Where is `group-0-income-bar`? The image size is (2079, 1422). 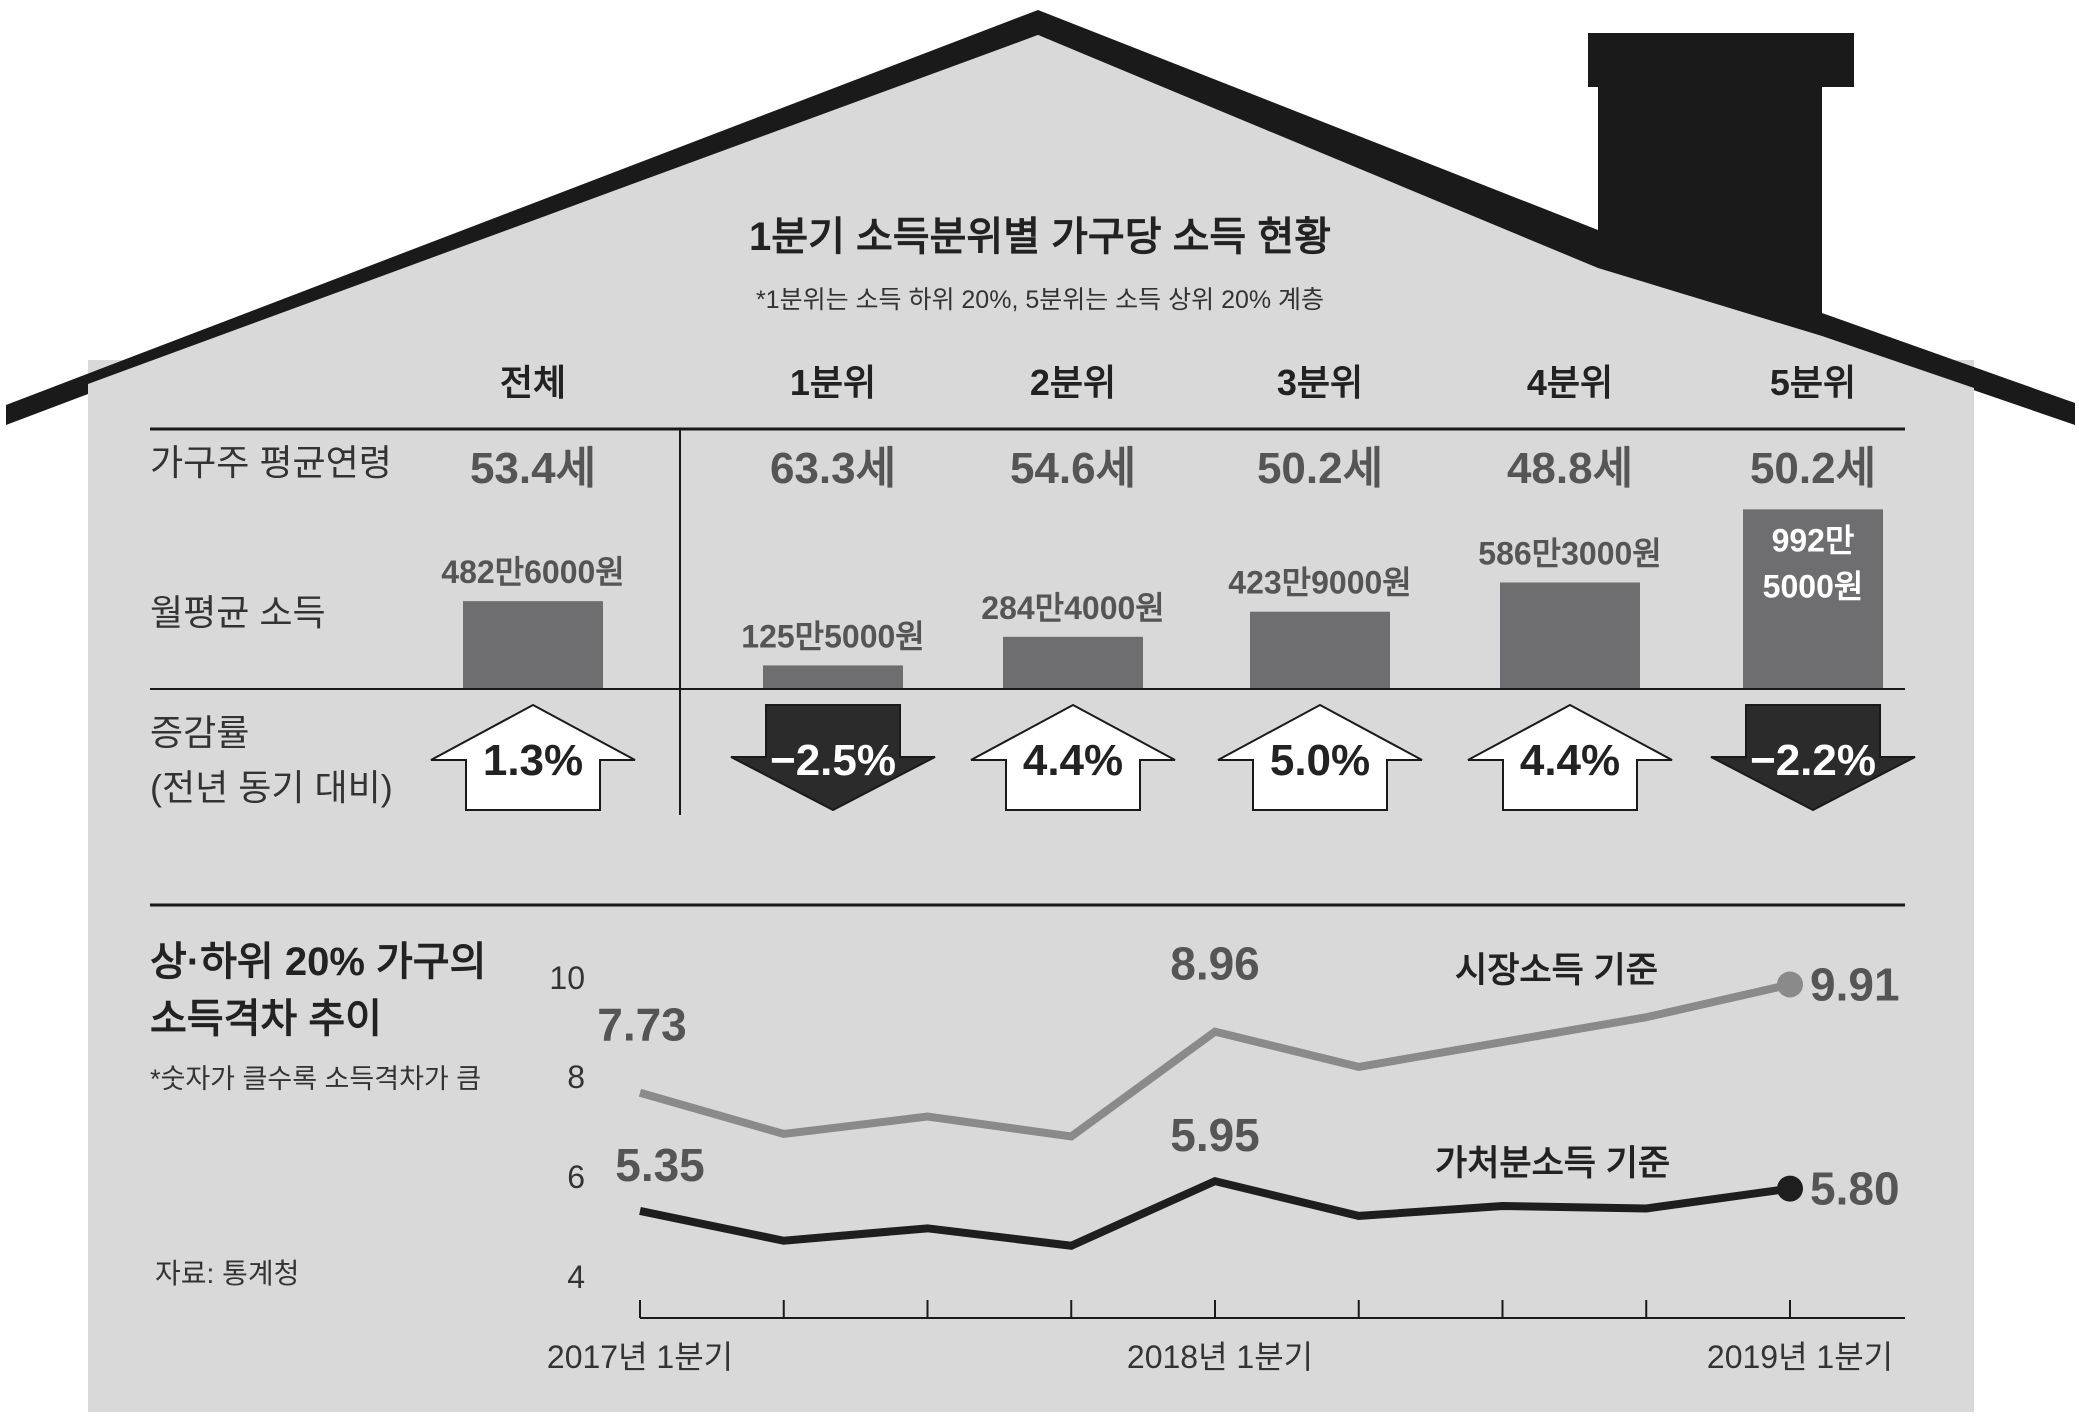
group-0-income-bar is located at coordinates (533, 644).